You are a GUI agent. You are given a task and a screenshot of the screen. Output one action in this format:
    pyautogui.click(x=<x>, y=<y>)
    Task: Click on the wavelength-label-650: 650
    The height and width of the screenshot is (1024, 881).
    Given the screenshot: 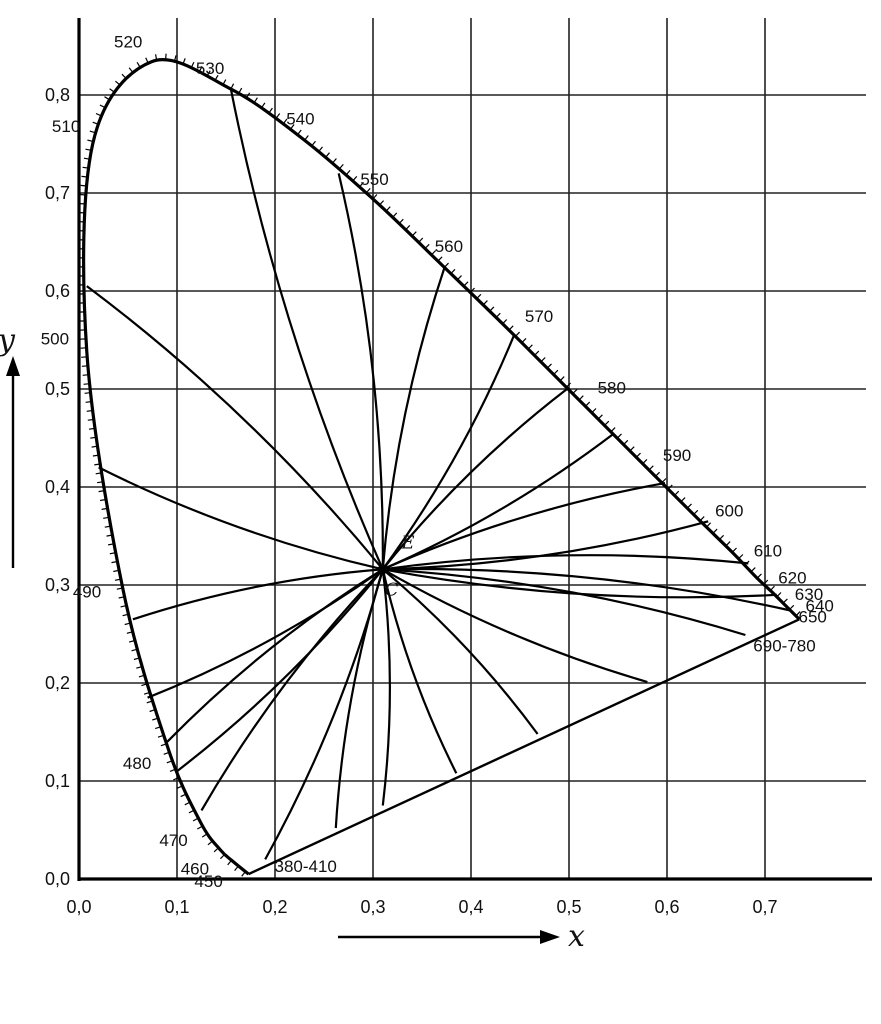 What is the action you would take?
    pyautogui.click(x=813, y=617)
    